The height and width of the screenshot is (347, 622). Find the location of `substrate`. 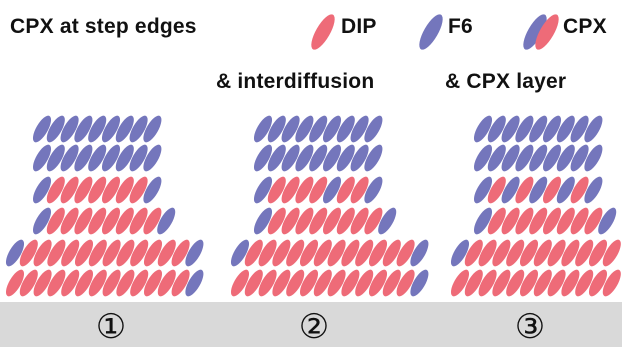

substrate is located at coordinates (311, 324).